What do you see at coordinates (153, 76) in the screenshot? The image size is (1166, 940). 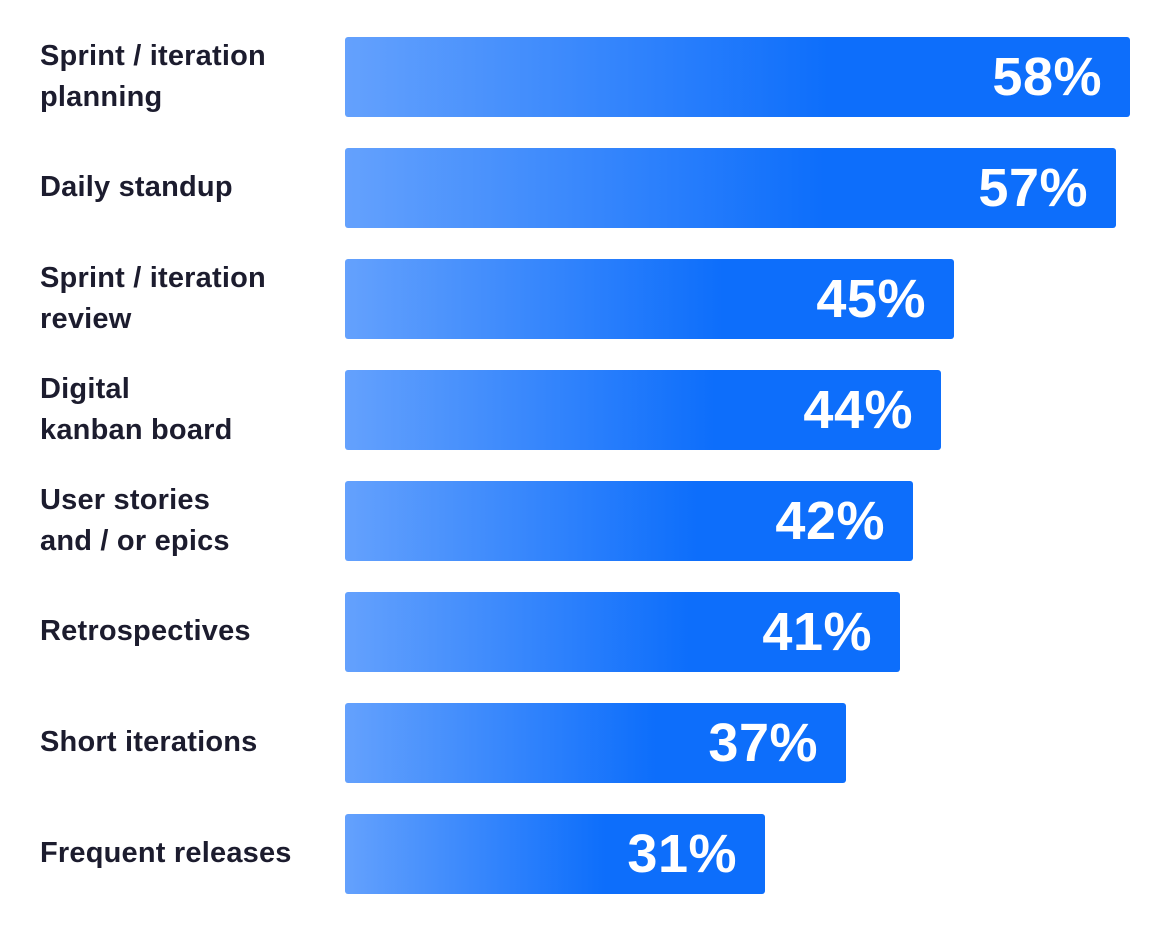 I see `category-label: Sprint / iteration planning` at bounding box center [153, 76].